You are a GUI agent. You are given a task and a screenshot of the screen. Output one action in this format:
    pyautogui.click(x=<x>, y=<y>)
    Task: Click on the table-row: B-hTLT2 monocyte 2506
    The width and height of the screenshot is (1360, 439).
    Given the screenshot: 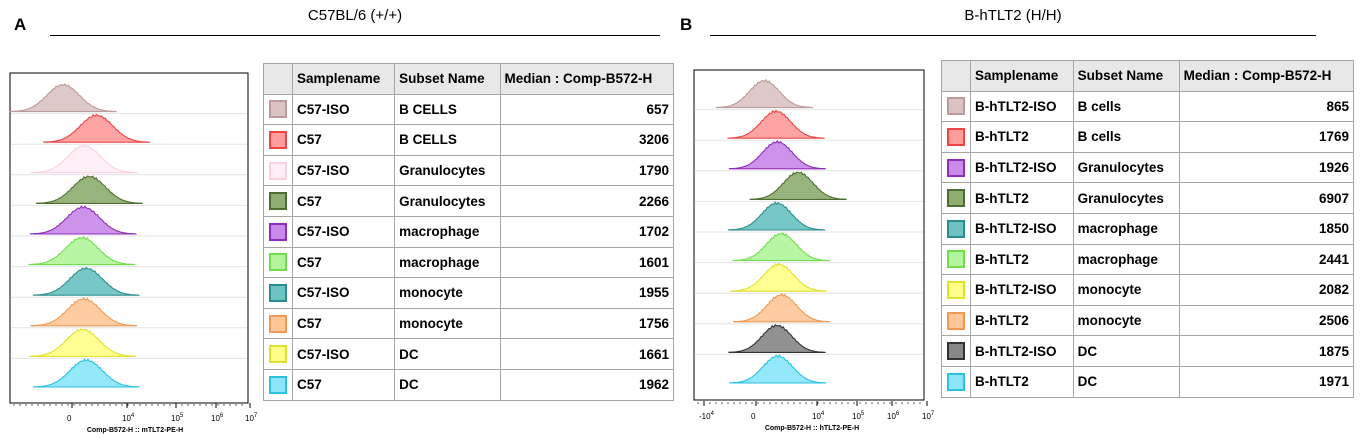 What is the action you would take?
    pyautogui.click(x=1148, y=320)
    